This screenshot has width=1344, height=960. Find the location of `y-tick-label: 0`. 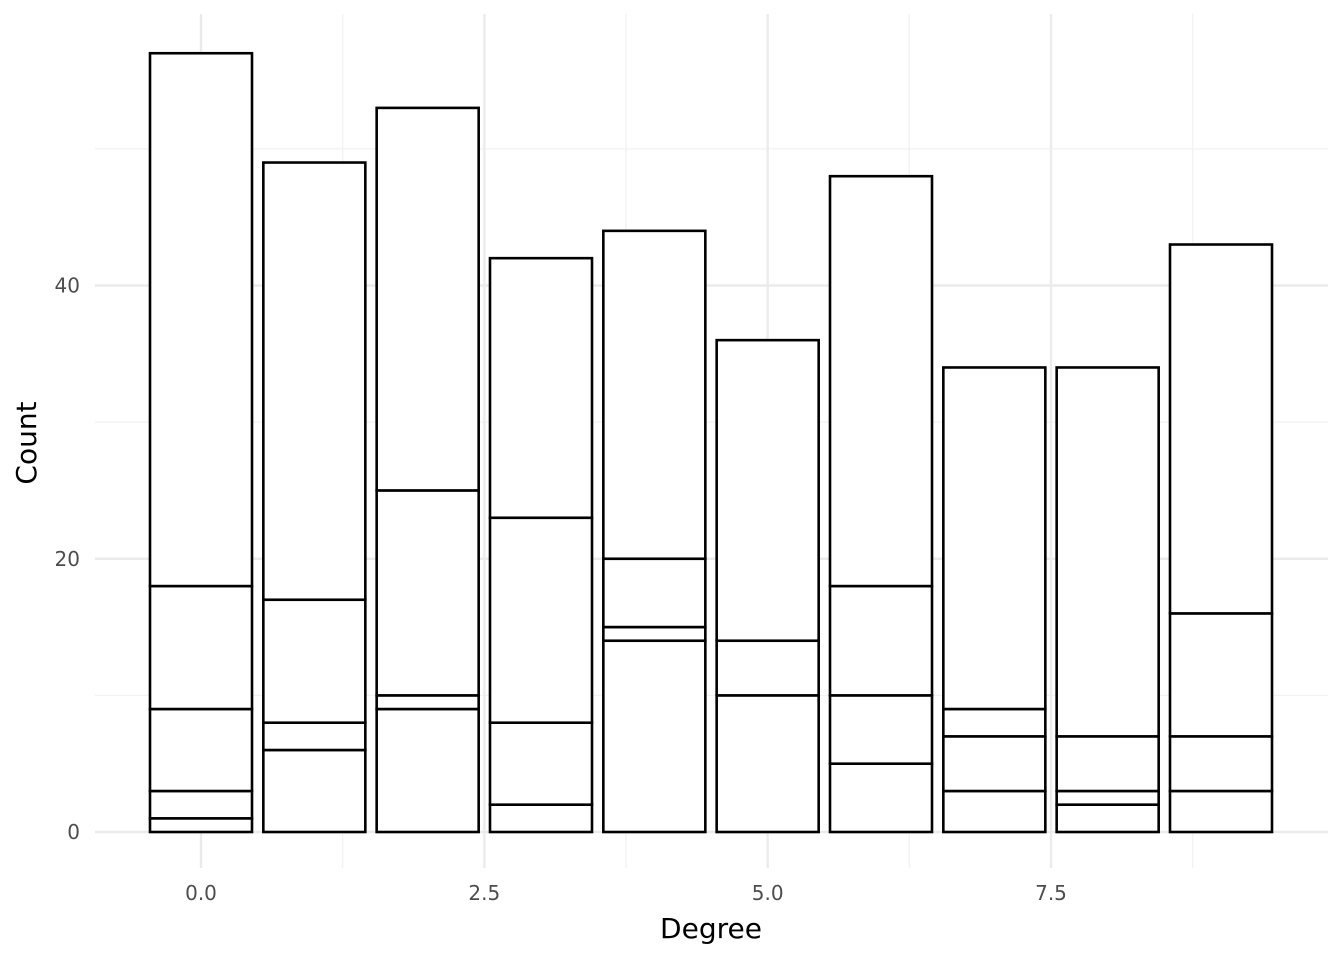

y-tick-label: 0 is located at coordinates (73, 832).